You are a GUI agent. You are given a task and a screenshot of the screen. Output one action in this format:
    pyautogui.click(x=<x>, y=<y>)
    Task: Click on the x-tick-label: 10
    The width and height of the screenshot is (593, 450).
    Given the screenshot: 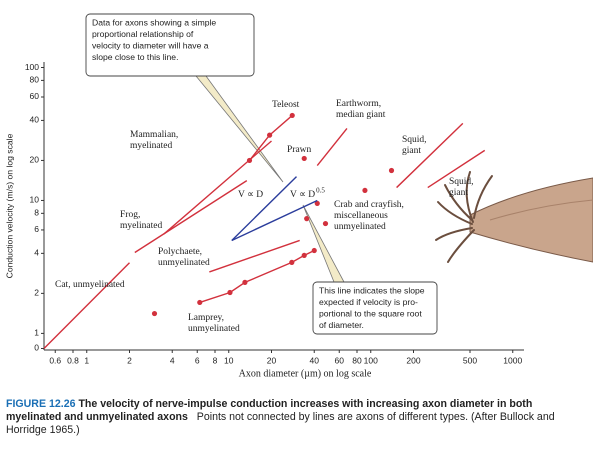 What is the action you would take?
    pyautogui.click(x=229, y=360)
    